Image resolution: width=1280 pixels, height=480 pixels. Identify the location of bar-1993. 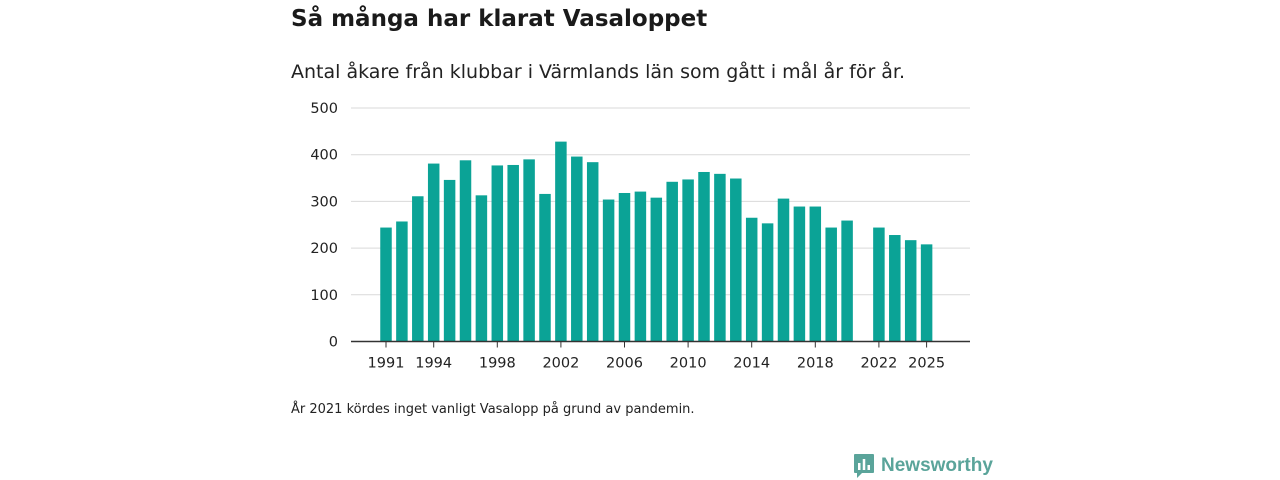
(418, 269).